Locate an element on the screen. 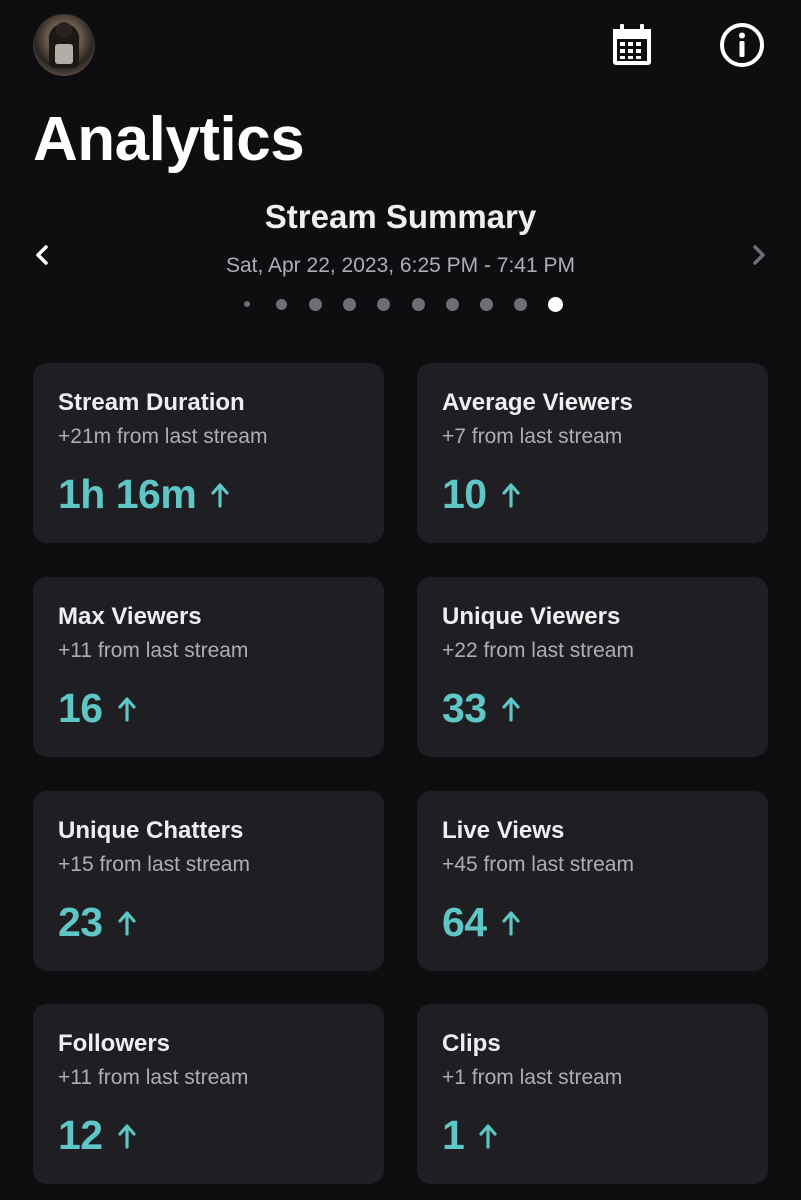 Image resolution: width=801 pixels, height=1200 pixels. calendar-icon is located at coordinates (632, 44).